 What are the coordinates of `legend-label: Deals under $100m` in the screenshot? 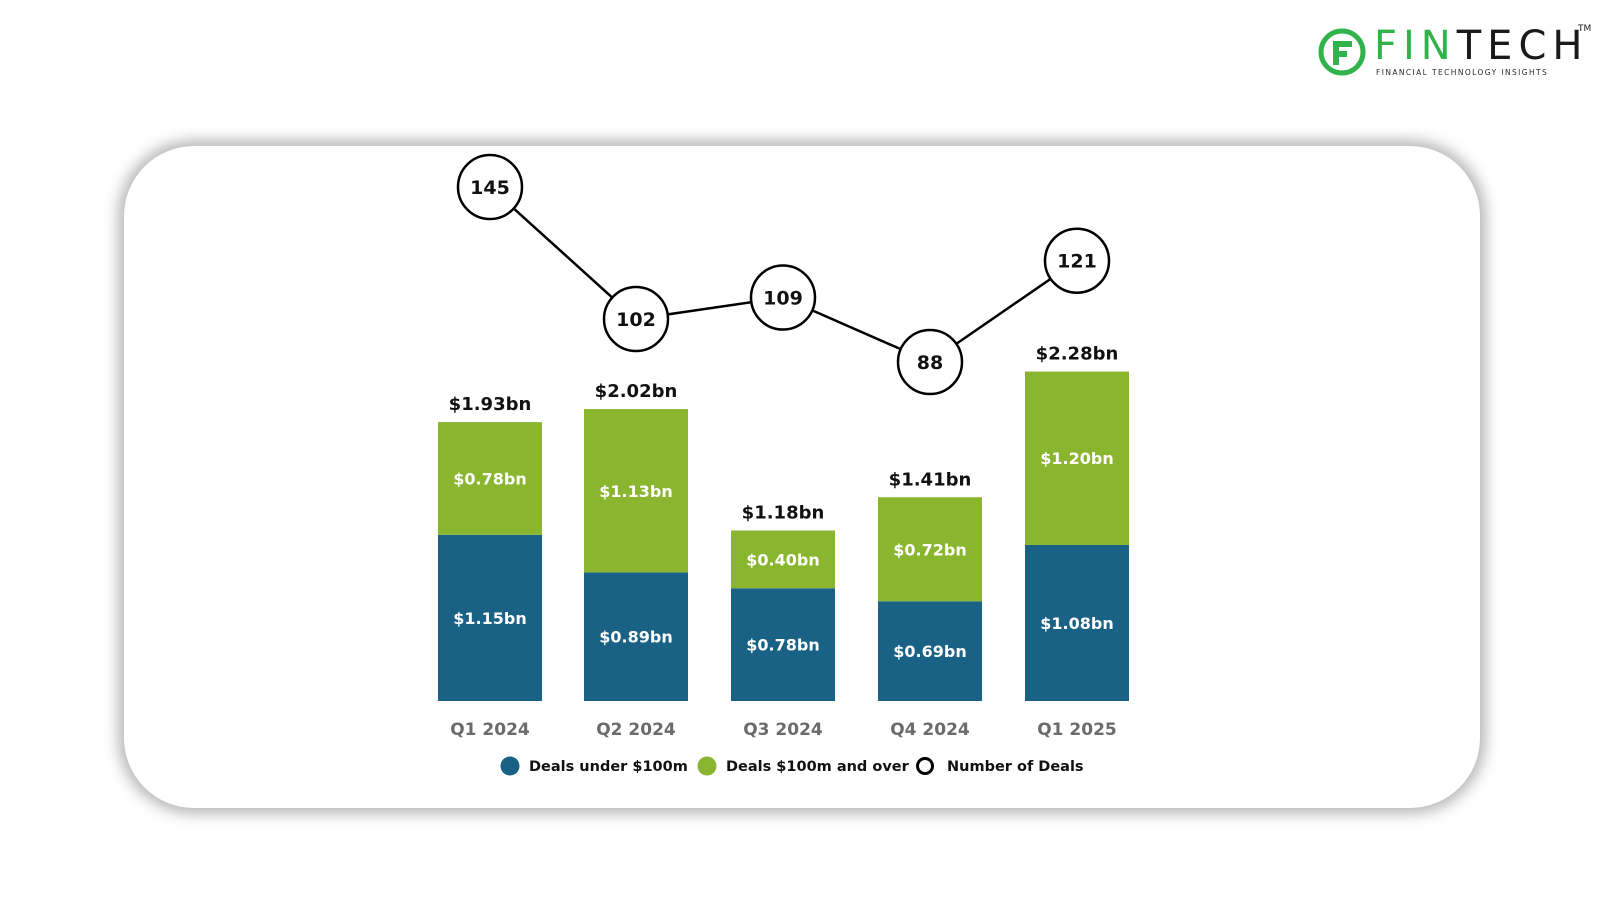 It's located at (608, 767).